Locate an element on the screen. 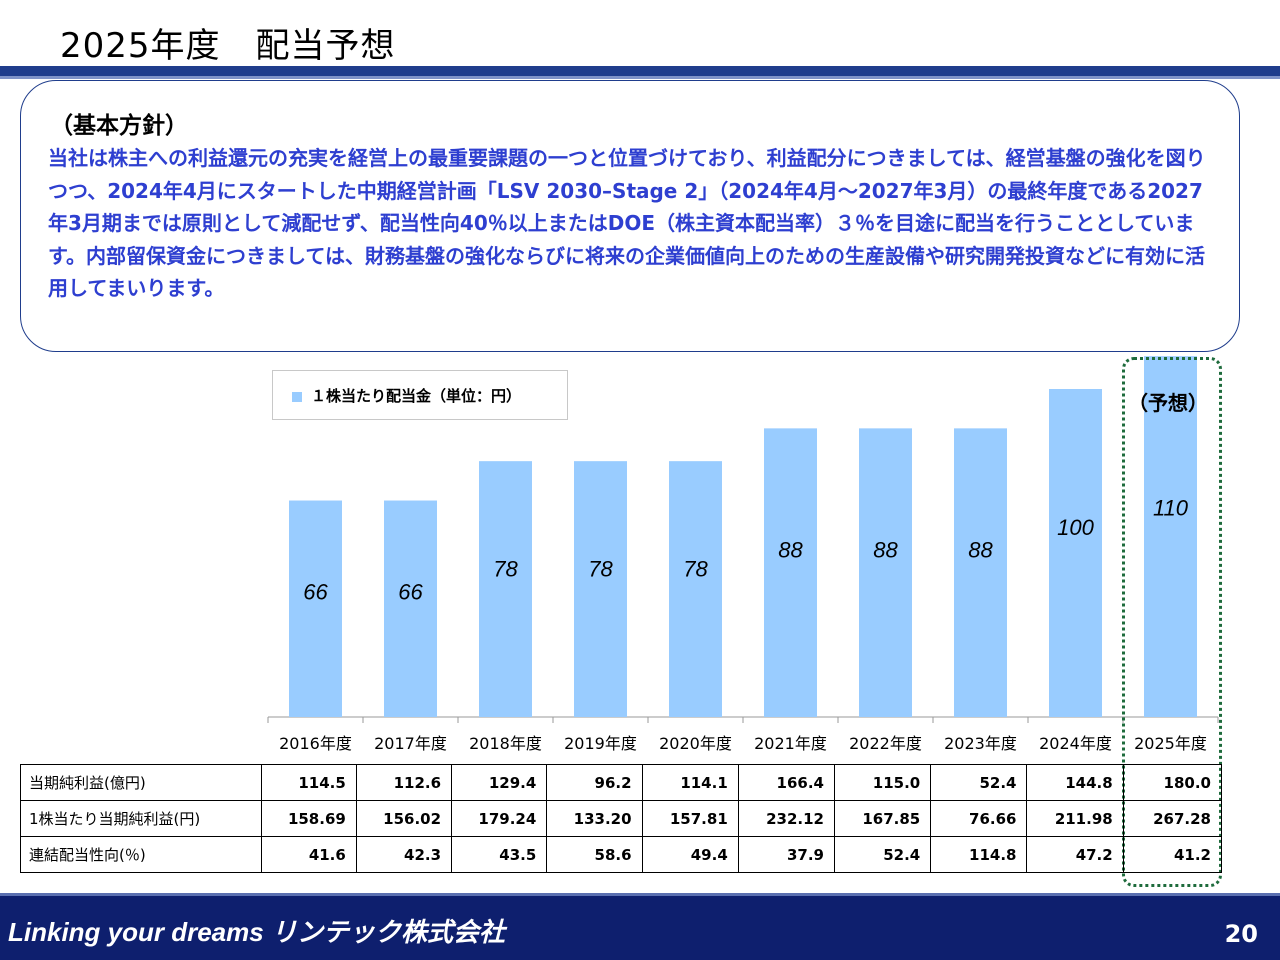 Image resolution: width=1280 pixels, height=960 pixels. table-cell: 76.66 is located at coordinates (979, 818).